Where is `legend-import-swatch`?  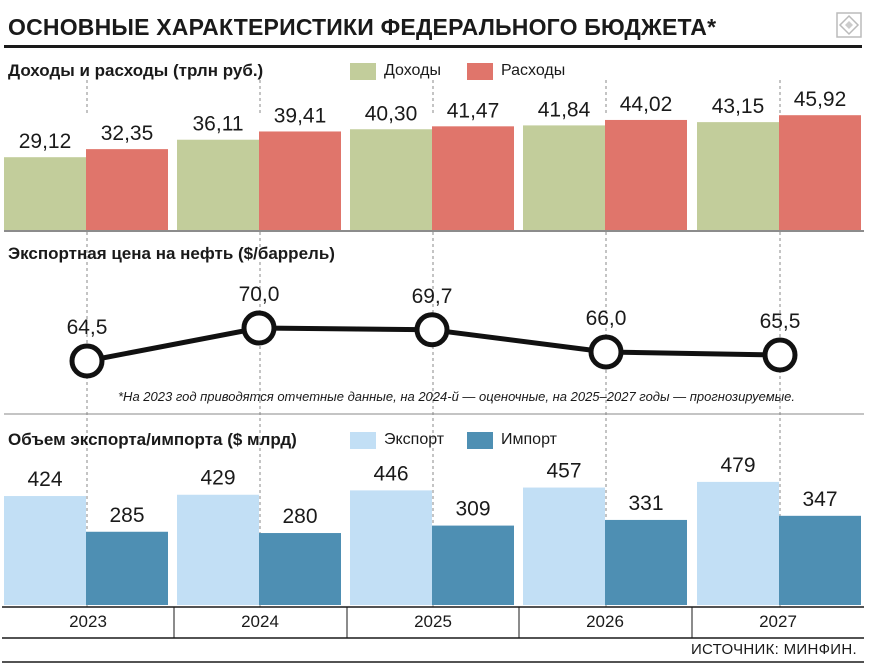
legend-import-swatch is located at coordinates (480, 440).